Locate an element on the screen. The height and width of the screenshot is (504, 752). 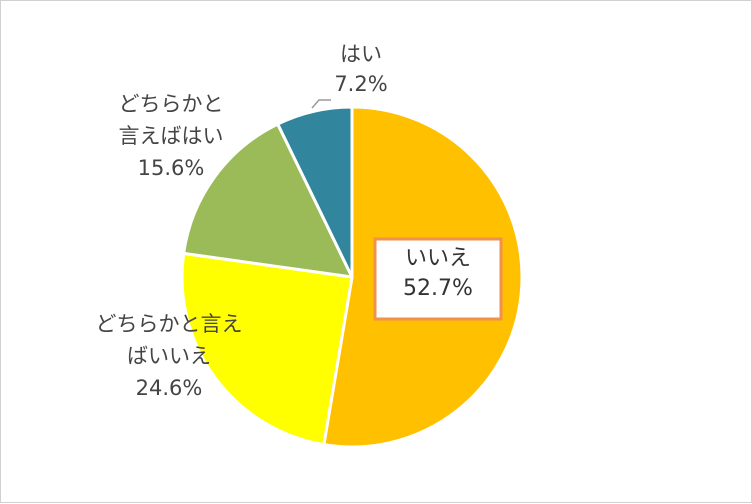
data-label-rather-no: どちらかと言えばいいえ 24.6% is located at coordinates (169, 356).